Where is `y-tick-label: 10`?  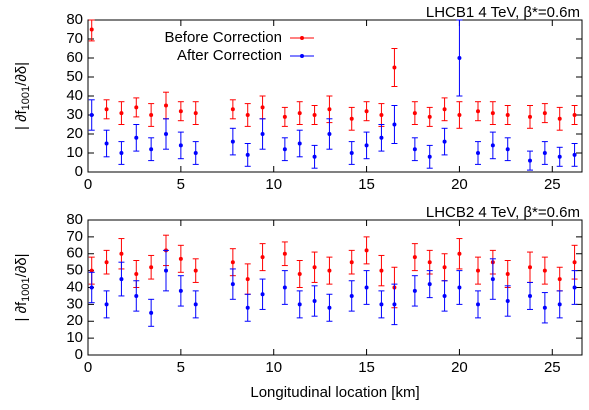
y-tick-label: 10 is located at coordinates (74, 152).